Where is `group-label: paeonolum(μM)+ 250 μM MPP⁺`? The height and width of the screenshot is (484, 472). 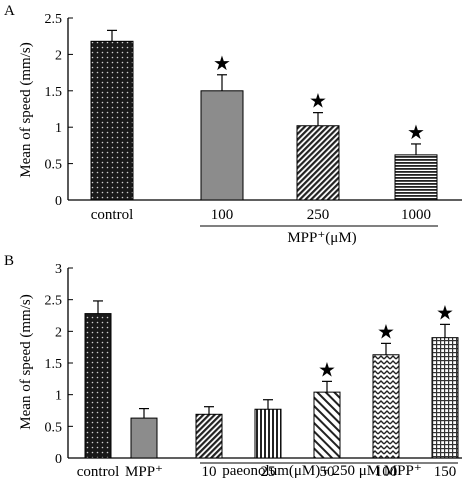 group-label: paeonolum(μM)+ 250 μM MPP⁺ is located at coordinates (322, 471).